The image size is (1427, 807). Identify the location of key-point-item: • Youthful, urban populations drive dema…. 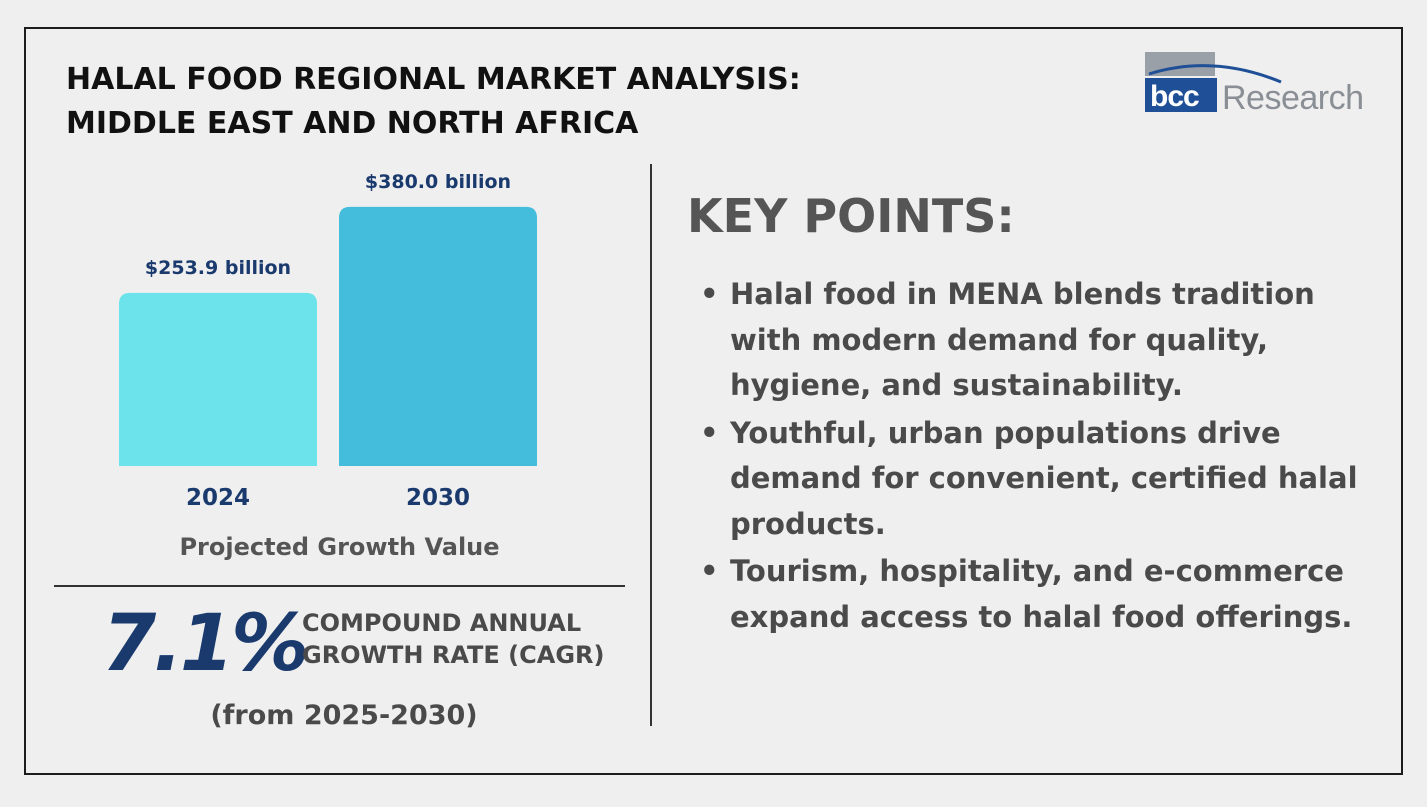
(1045, 479).